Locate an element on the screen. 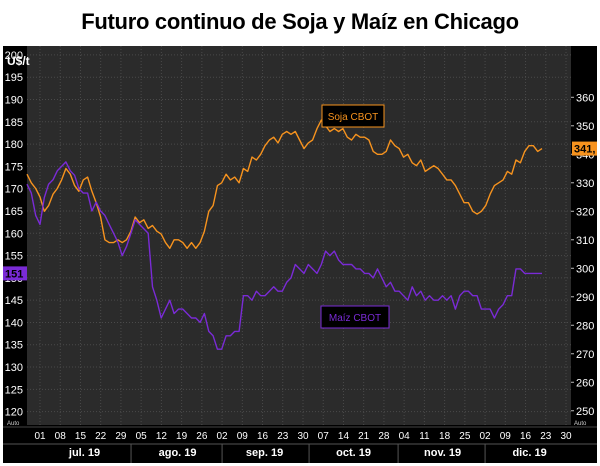 The image size is (600, 466). left-tick-label: 125 is located at coordinates (14, 390).